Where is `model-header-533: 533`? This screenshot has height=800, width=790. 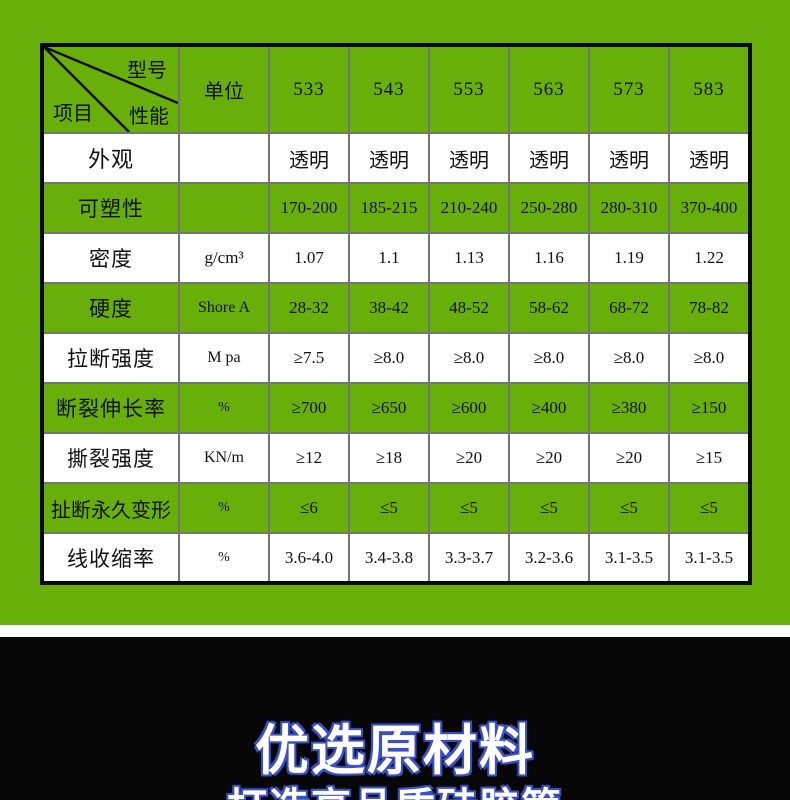 model-header-533: 533 is located at coordinates (309, 89).